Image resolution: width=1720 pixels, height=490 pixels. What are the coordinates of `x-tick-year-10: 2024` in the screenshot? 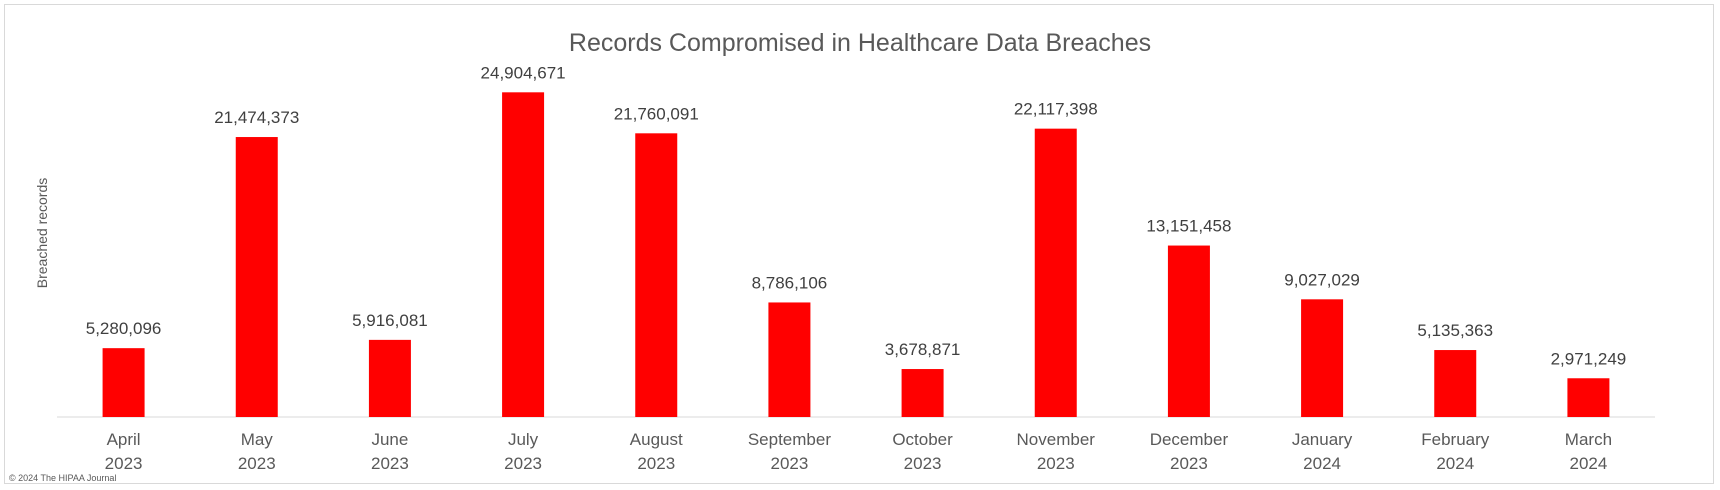 It's located at (1455, 463).